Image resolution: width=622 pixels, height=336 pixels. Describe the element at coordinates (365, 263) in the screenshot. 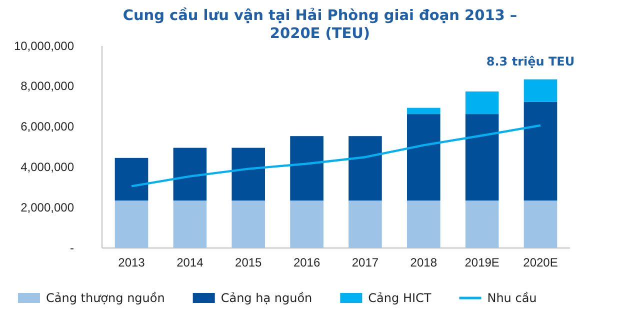

I see `x-tick-label: 2017` at that location.